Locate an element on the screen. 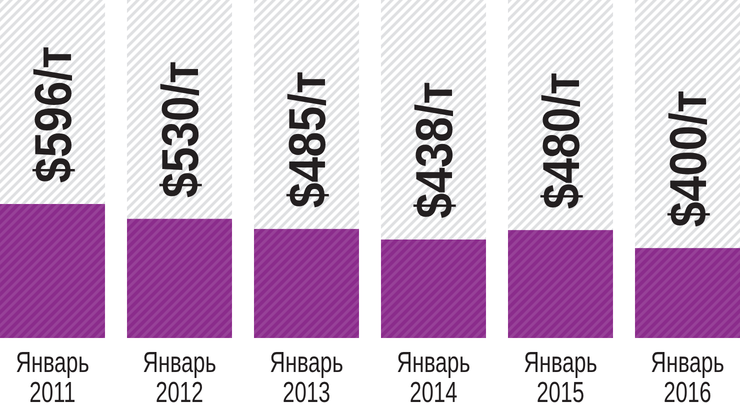 The image size is (740, 408). data-label: $480/т is located at coordinates (562, 141).